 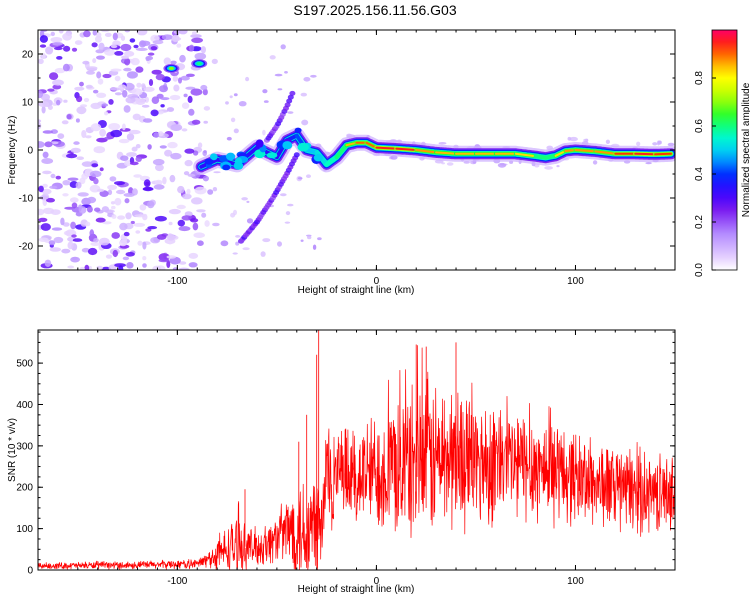 What do you see at coordinates (645, 154) in the screenshot?
I see `ridge-peak` at bounding box center [645, 154].